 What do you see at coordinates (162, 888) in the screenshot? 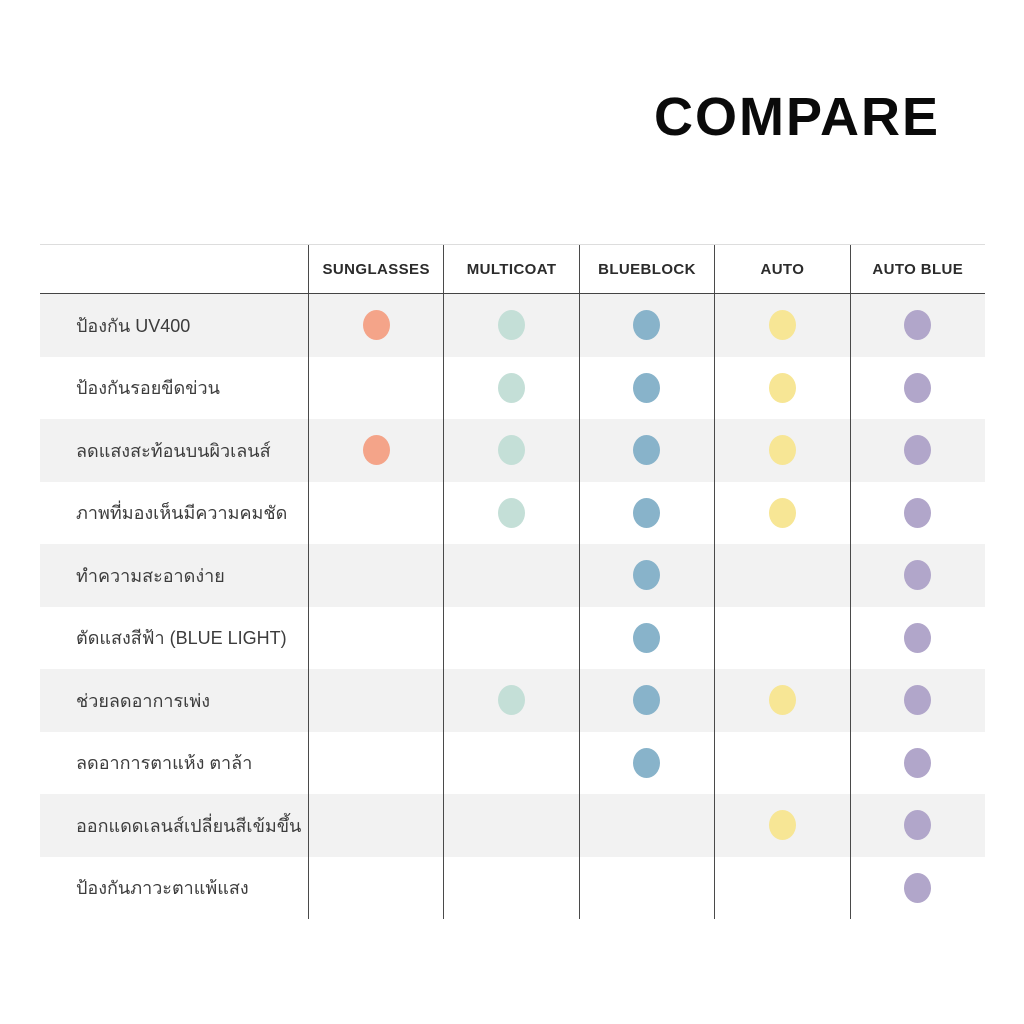
I see `row-label: ป้องกันภาวะตาแพ้แสง` at bounding box center [162, 888].